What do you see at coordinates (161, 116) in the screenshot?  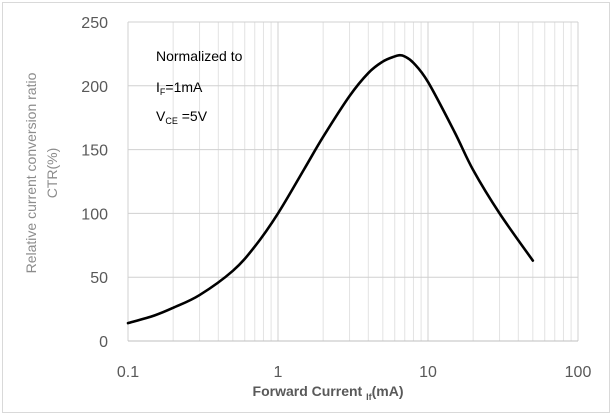 I see `note-vce-symbol: V` at bounding box center [161, 116].